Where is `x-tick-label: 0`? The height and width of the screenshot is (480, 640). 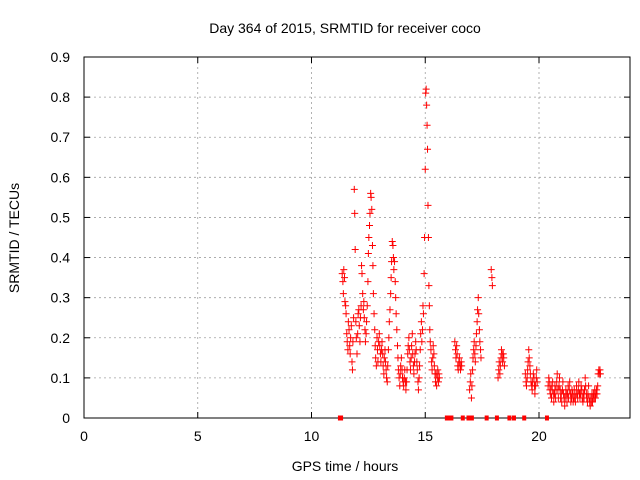
x-tick-label: 0 is located at coordinates (84, 436).